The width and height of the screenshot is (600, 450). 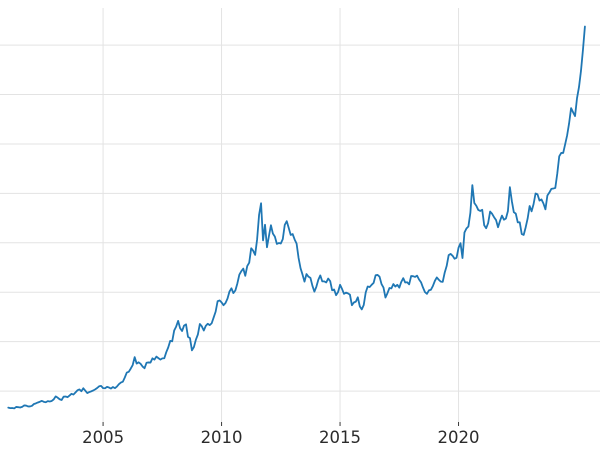 What do you see at coordinates (459, 437) in the screenshot?
I see `x-axis-tick-label: 2020` at bounding box center [459, 437].